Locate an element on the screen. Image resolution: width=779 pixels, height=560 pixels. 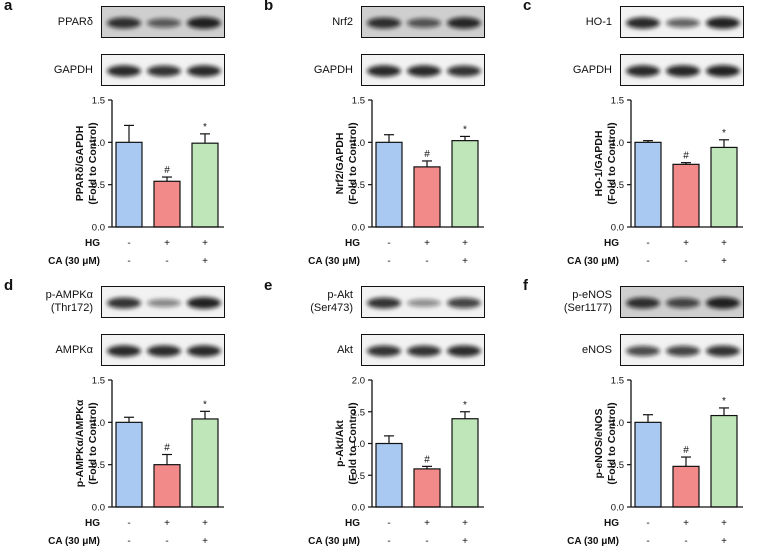
panel-letter: d is located at coordinates (9, 285).